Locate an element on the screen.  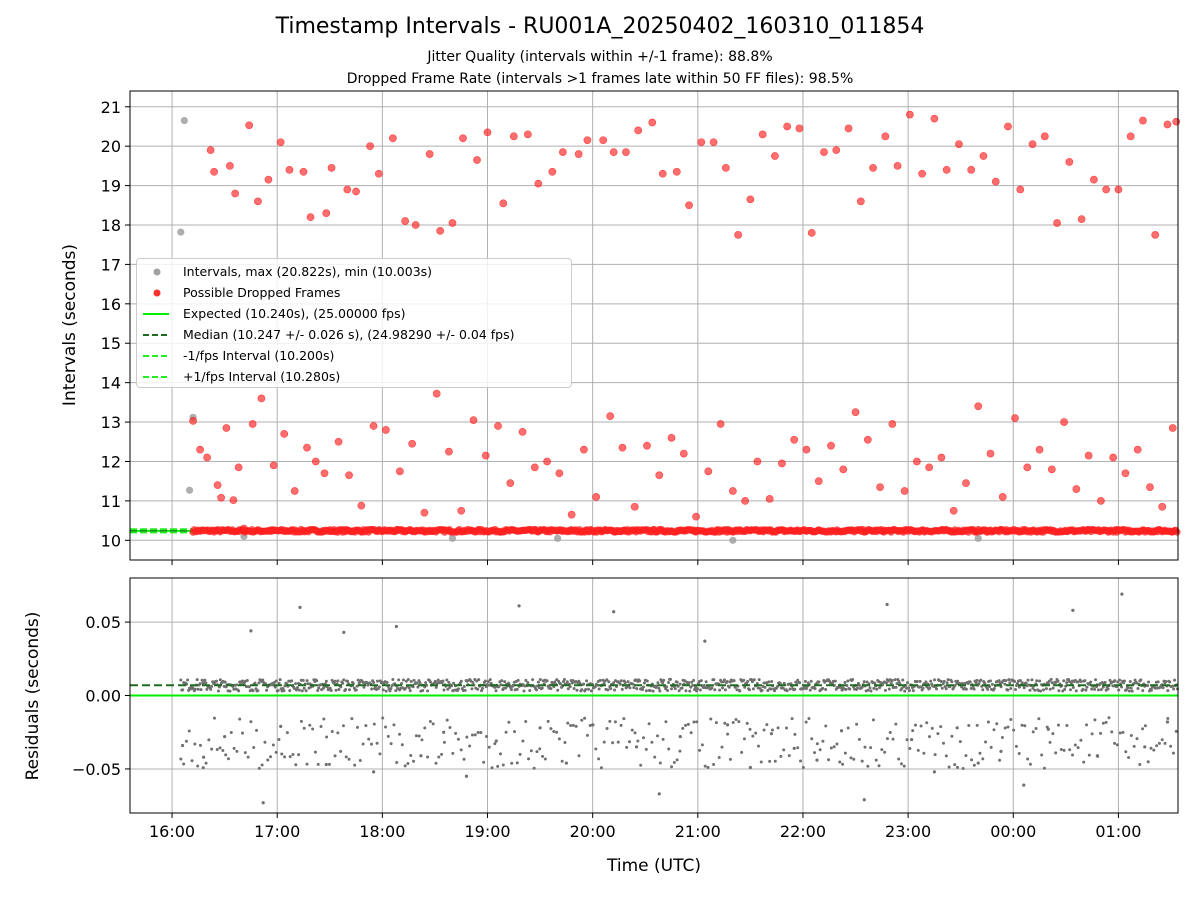
top-y-tick-label: 11 is located at coordinates (111, 501).